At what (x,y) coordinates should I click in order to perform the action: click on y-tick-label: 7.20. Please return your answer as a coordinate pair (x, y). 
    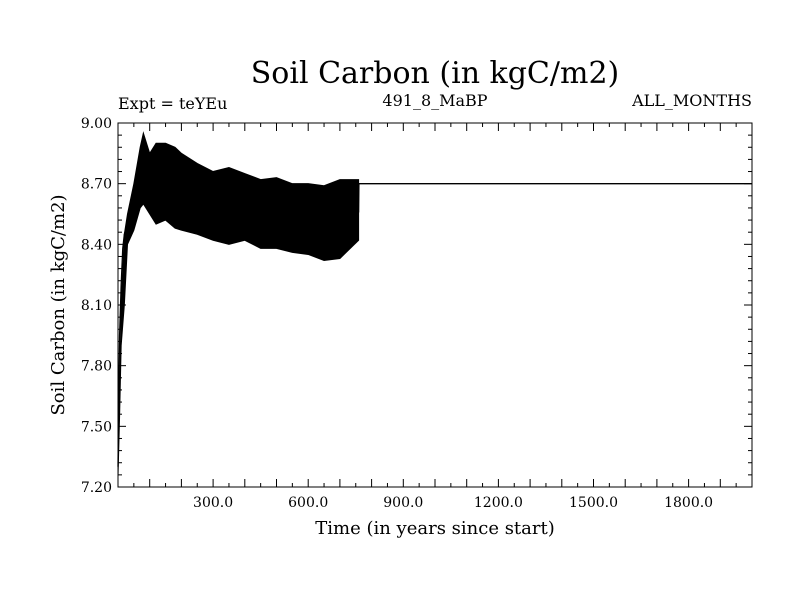
    Looking at the image, I should click on (96, 488).